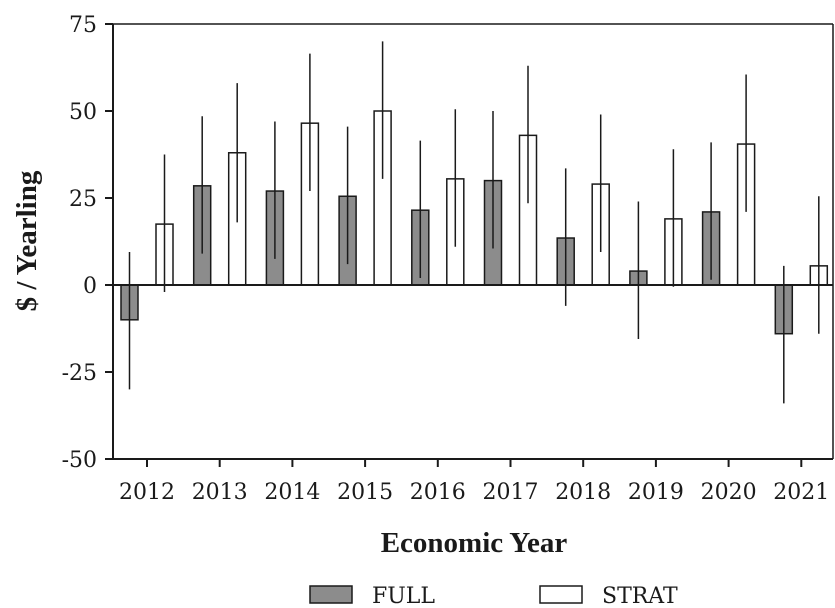  What do you see at coordinates (365, 492) in the screenshot?
I see `x-tick-label: 2015` at bounding box center [365, 492].